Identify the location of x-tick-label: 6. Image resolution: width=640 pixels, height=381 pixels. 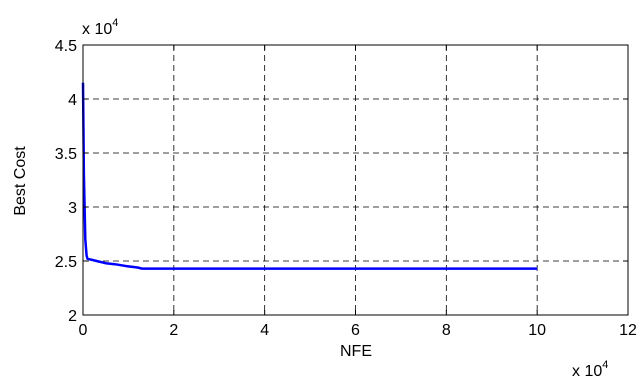
(355, 330).